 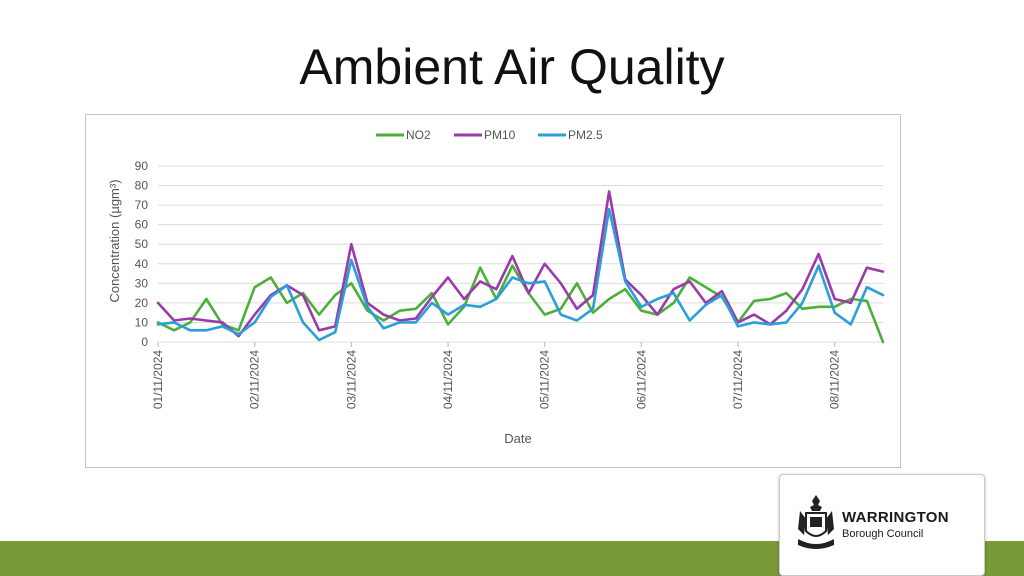 What do you see at coordinates (641, 379) in the screenshot?
I see `x-tick-label: 06/11/2024` at bounding box center [641, 379].